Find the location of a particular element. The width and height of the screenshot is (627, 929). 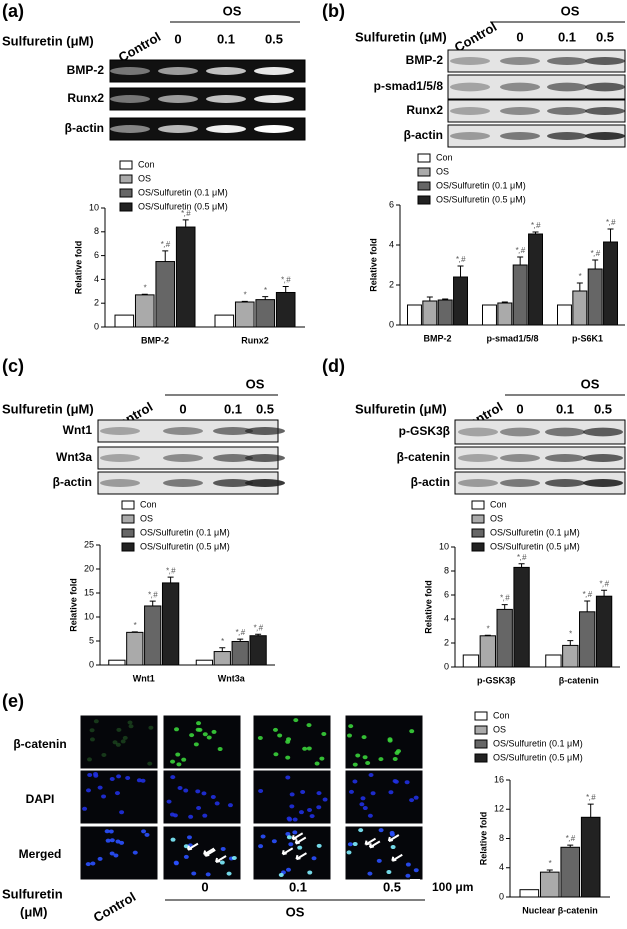

legend-label: Con is located at coordinates (444, 157).